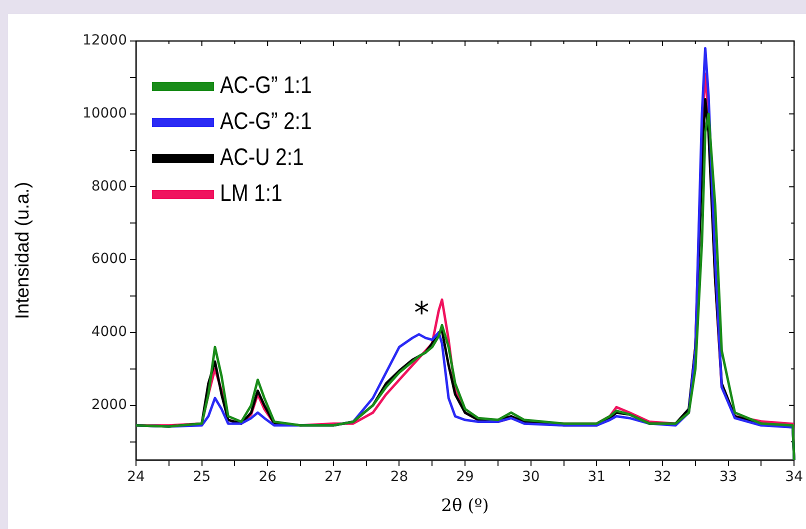 Image resolution: width=806 pixels, height=529 pixels. What do you see at coordinates (728, 477) in the screenshot?
I see `x-tick-label: 33` at bounding box center [728, 477].